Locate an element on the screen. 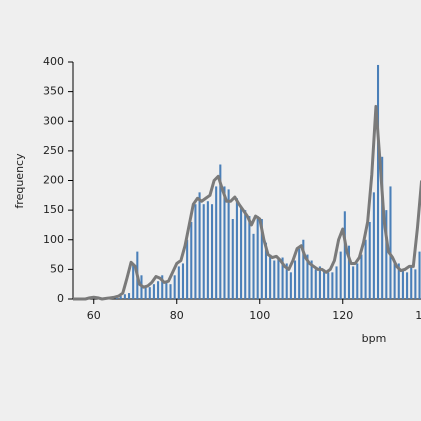 The height and width of the screenshot is (421, 421). x-tick-label: 120 is located at coordinates (342, 315).